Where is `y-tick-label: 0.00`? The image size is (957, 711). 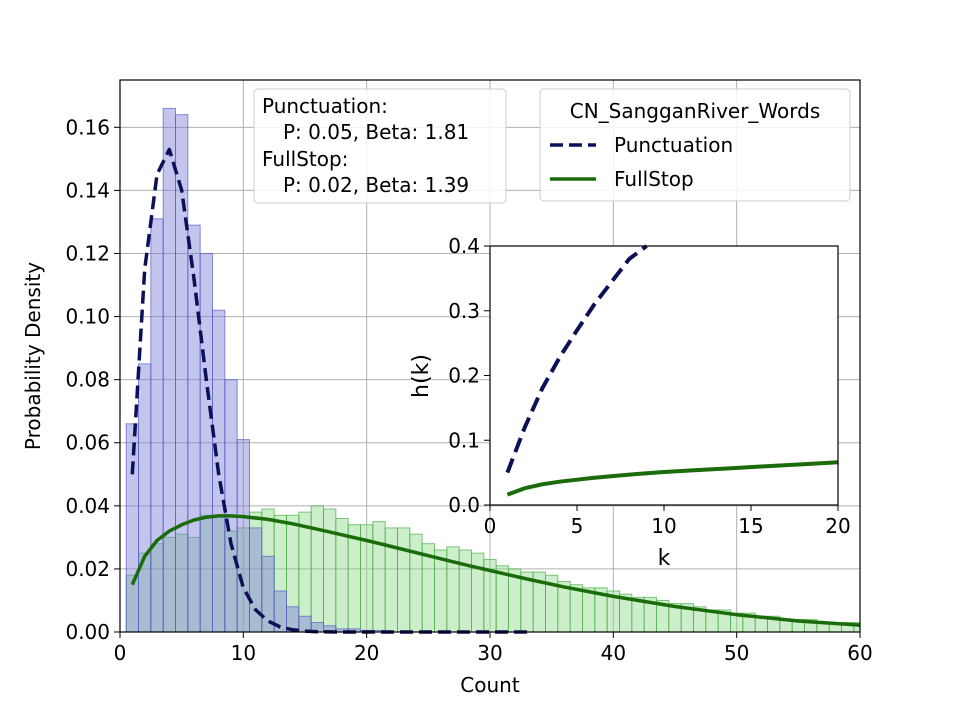
y-tick-label: 0.00 is located at coordinates (87, 632).